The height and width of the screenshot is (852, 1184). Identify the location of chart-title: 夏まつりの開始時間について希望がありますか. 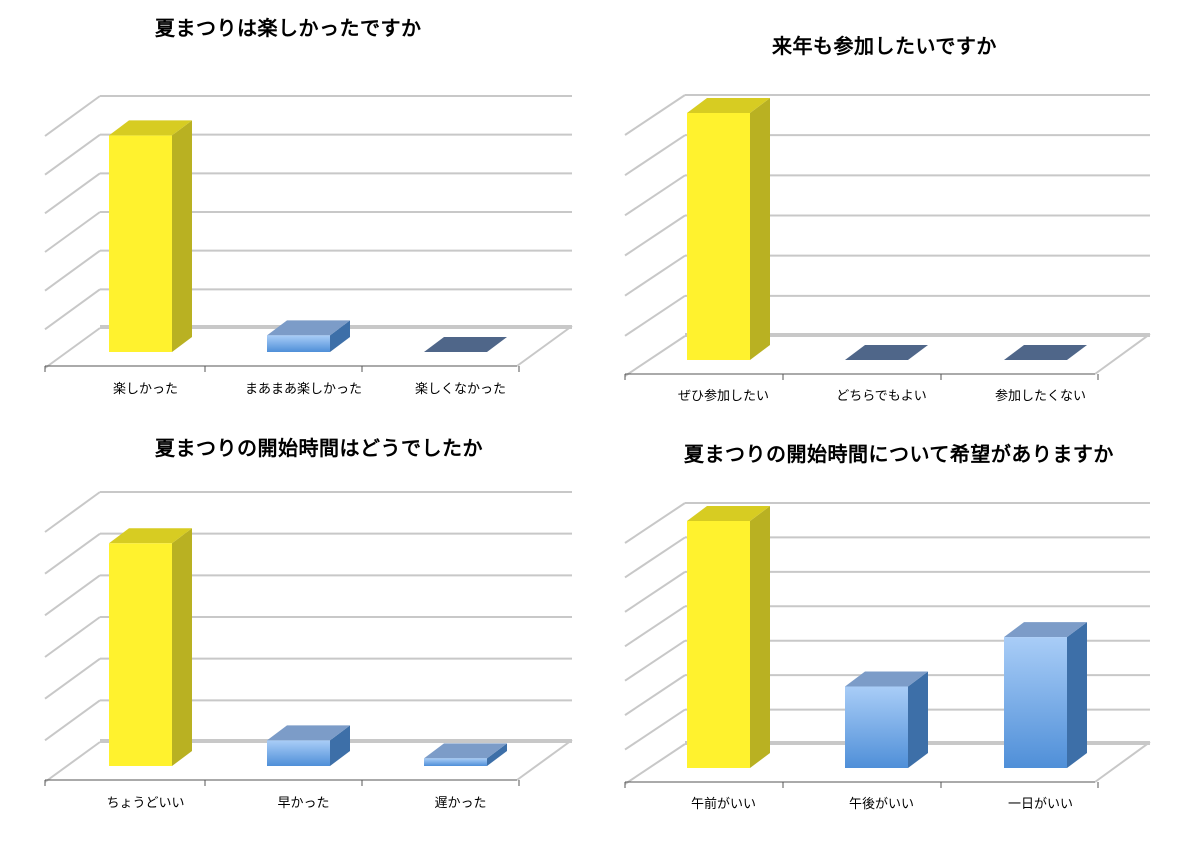
(899, 454).